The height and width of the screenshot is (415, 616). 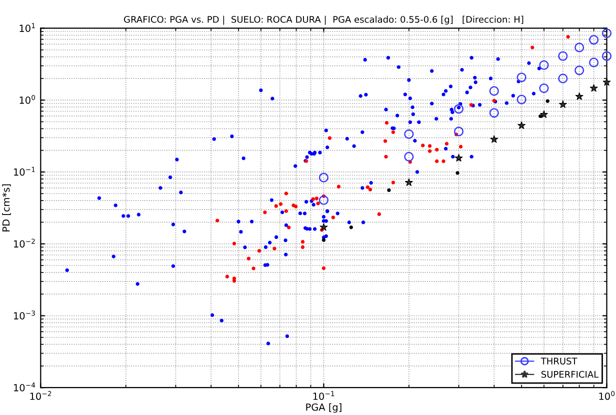 What do you see at coordinates (41, 395) in the screenshot?
I see `x-tick-label: 10$^{−2}$` at bounding box center [41, 395].